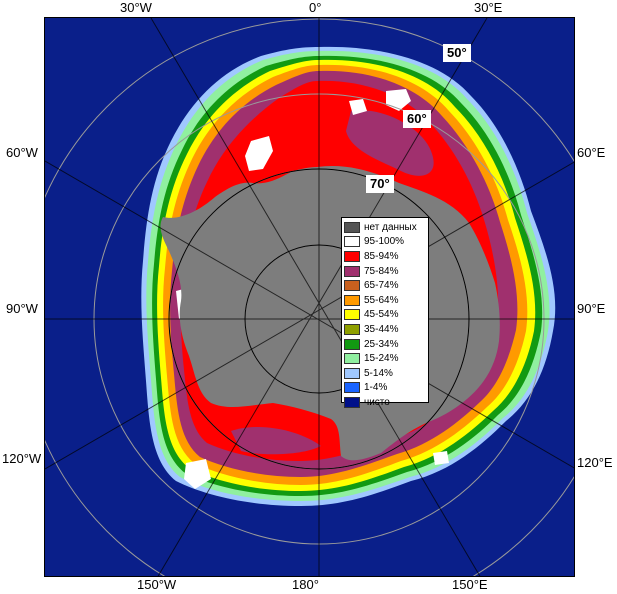  Describe the element at coordinates (276, 440) in the screenshot. I see `patch-75-84-c` at that location.